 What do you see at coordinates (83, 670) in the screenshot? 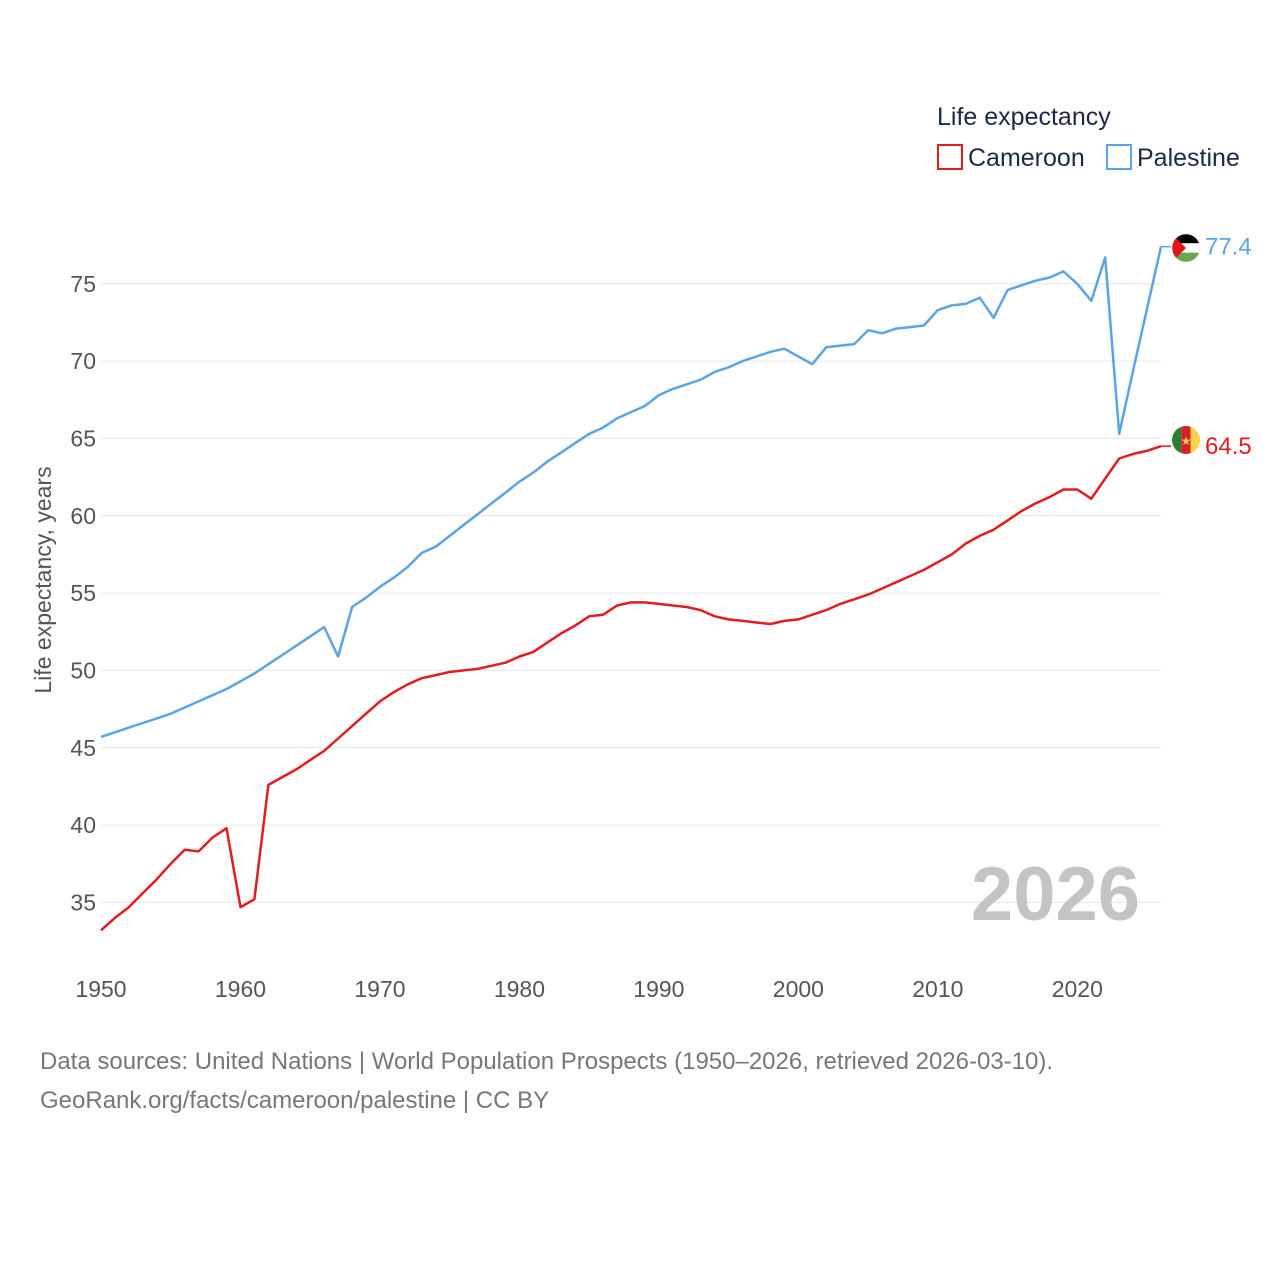
I see `y-tick-label: 50` at bounding box center [83, 670].